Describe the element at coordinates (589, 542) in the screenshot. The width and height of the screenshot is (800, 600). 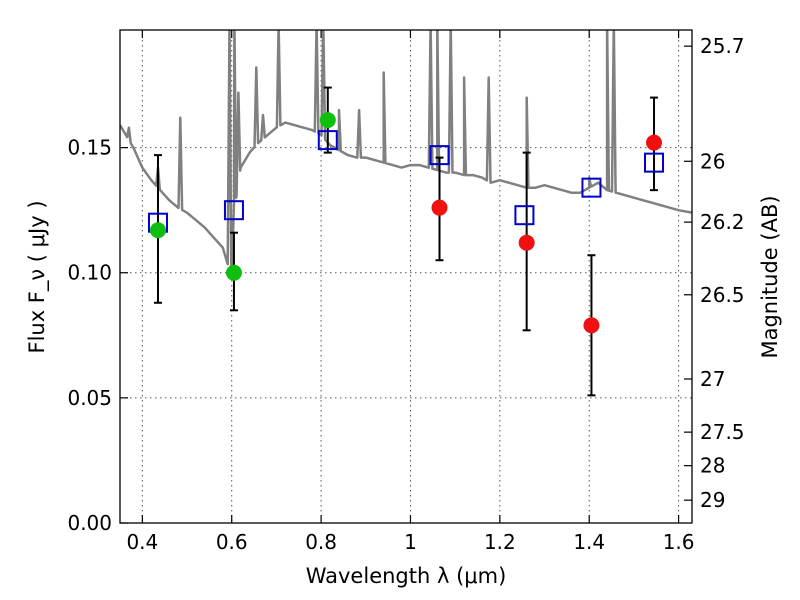
I see `x-tick-label: 1.4` at that location.